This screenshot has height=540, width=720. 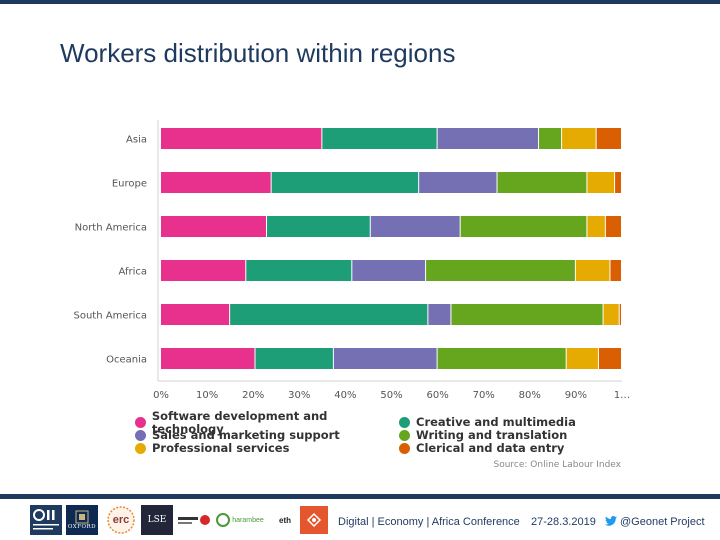 I want to click on bottom-rule, so click(x=360, y=496).